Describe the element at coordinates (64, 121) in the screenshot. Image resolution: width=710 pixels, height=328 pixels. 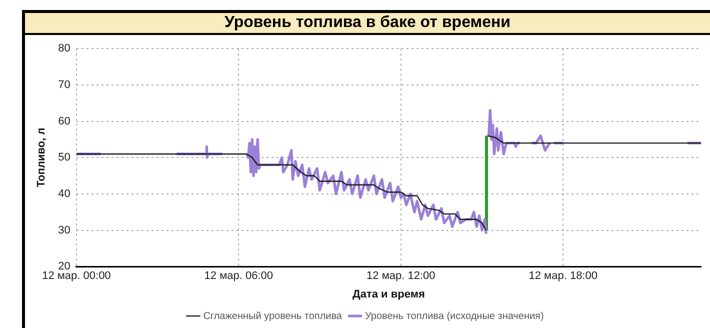
I see `y-tick-label: 60` at that location.